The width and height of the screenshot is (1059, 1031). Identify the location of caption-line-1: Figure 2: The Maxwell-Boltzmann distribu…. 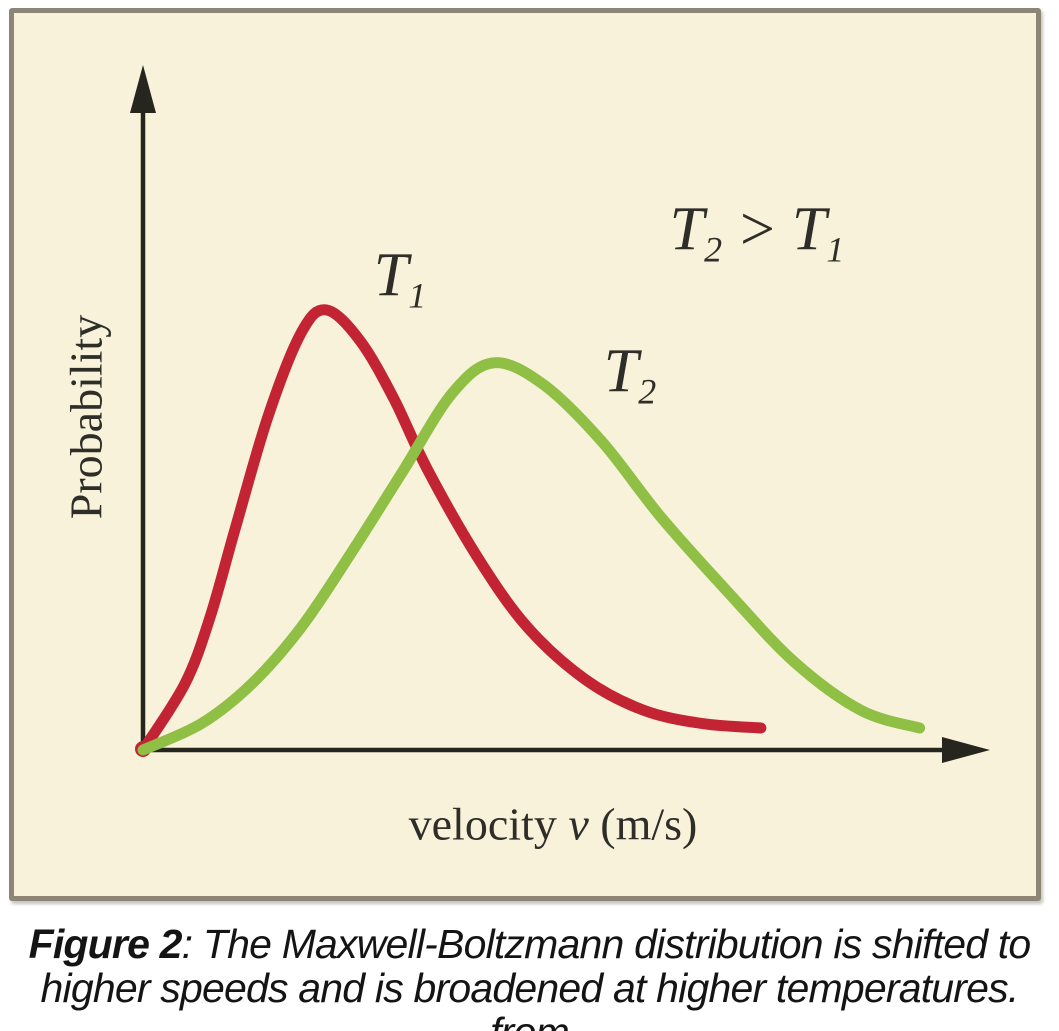
(529, 944).